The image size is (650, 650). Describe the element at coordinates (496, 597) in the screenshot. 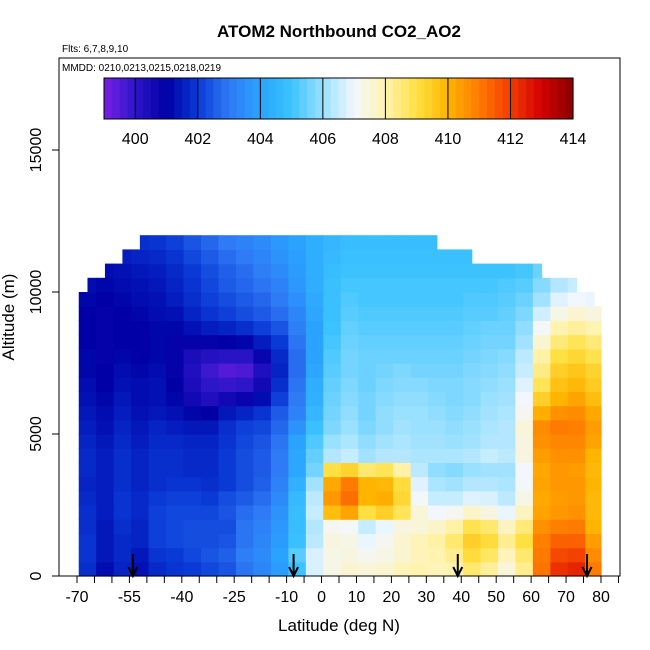

I see `x-tick-label: 50` at that location.